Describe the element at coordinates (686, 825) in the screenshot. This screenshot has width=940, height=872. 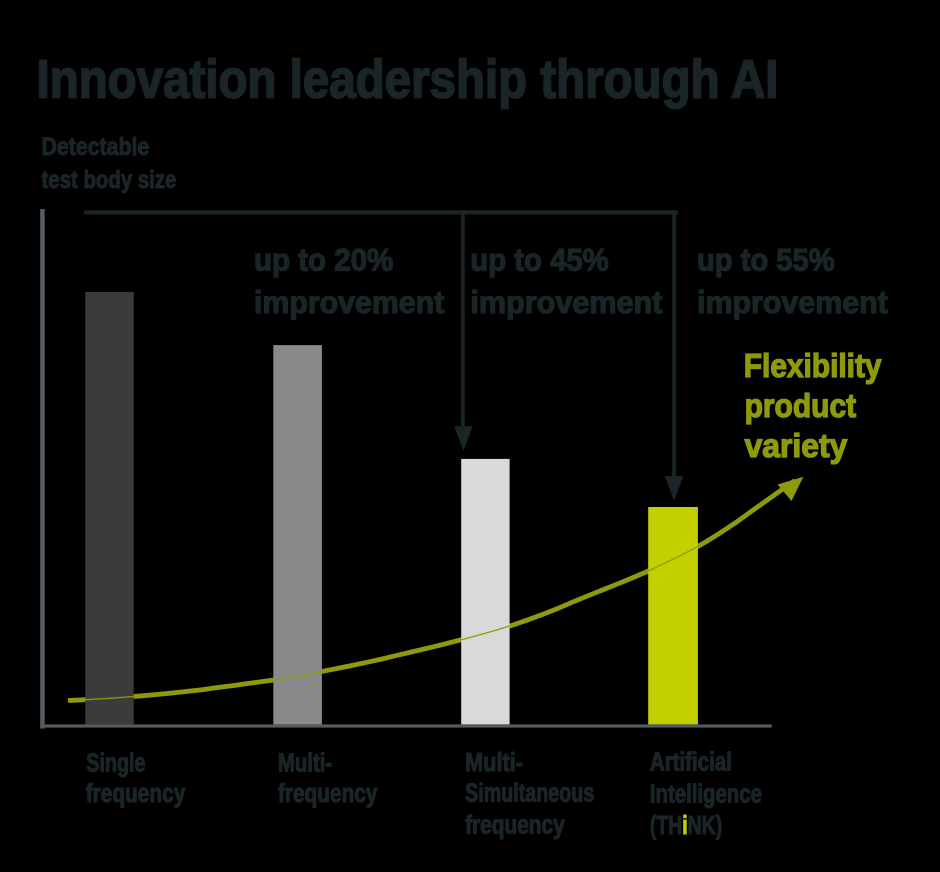
I see `svg-text: (THiNK)` at that location.